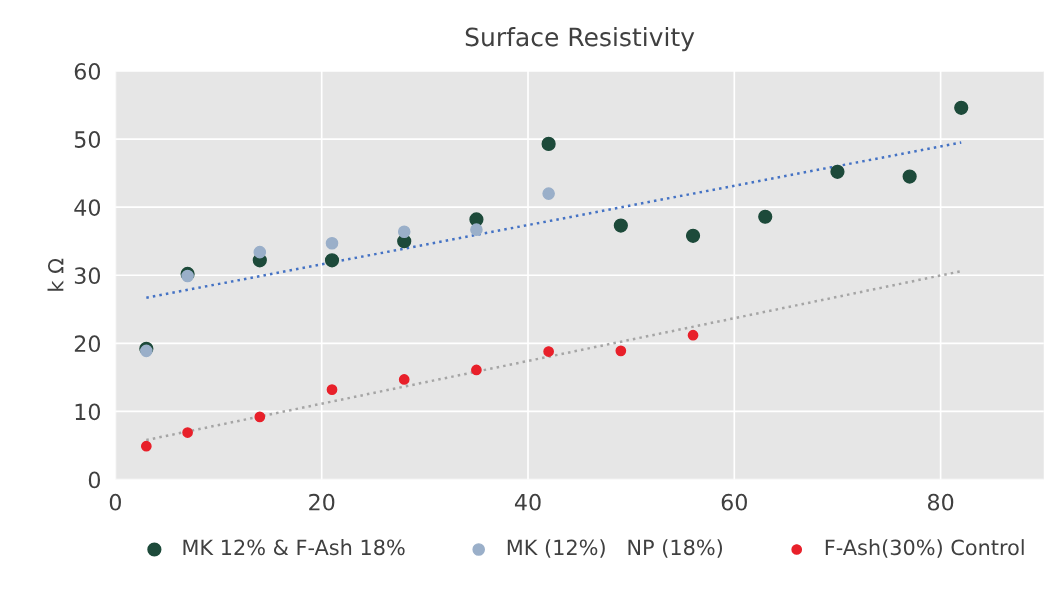 This screenshot has width=1049, height=592. What do you see at coordinates (734, 502) in the screenshot?
I see `x-tick-label: 60` at bounding box center [734, 502].